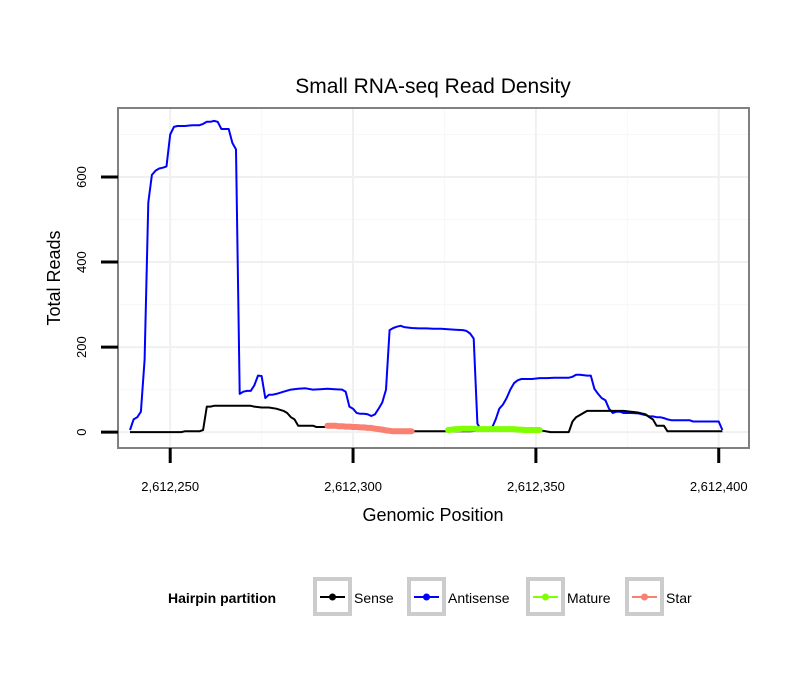 The height and width of the screenshot is (690, 810). Describe the element at coordinates (426, 419) in the screenshot. I see `series-sense` at that location.